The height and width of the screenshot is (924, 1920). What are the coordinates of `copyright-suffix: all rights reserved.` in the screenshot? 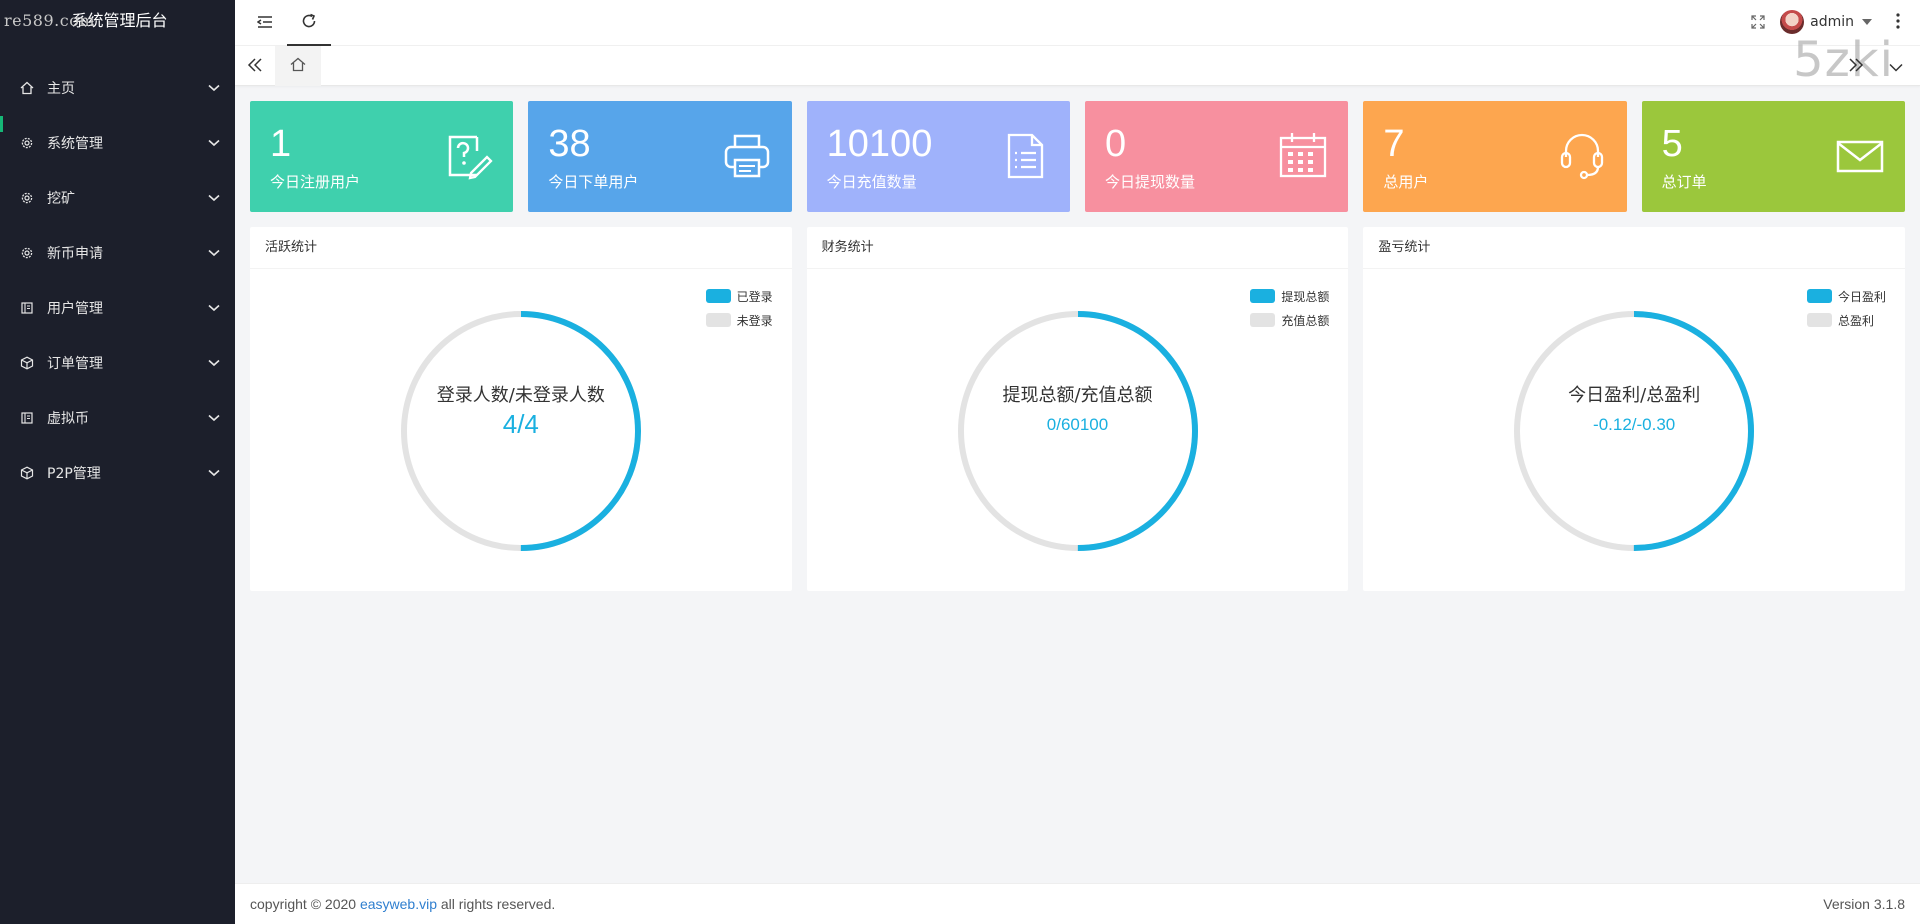 It's located at (496, 904).